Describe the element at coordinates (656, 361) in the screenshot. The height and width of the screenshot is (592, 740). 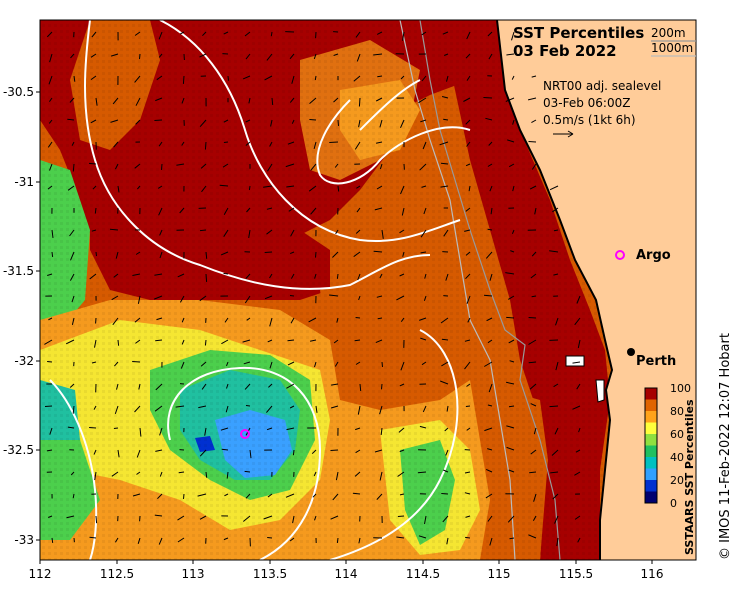
I see `perth-label: Perth` at that location.